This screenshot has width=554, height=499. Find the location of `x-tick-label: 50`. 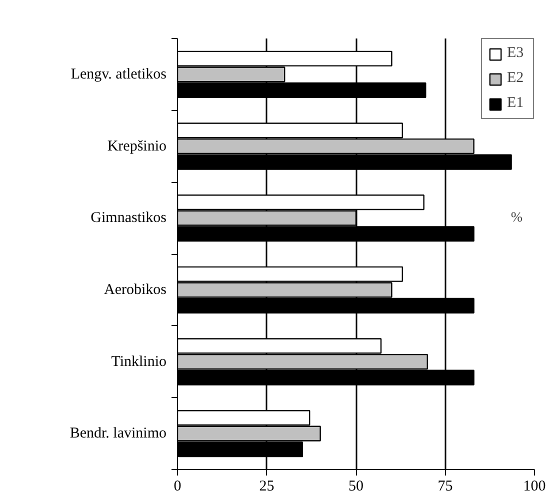

x-tick-label: 50 is located at coordinates (356, 486).